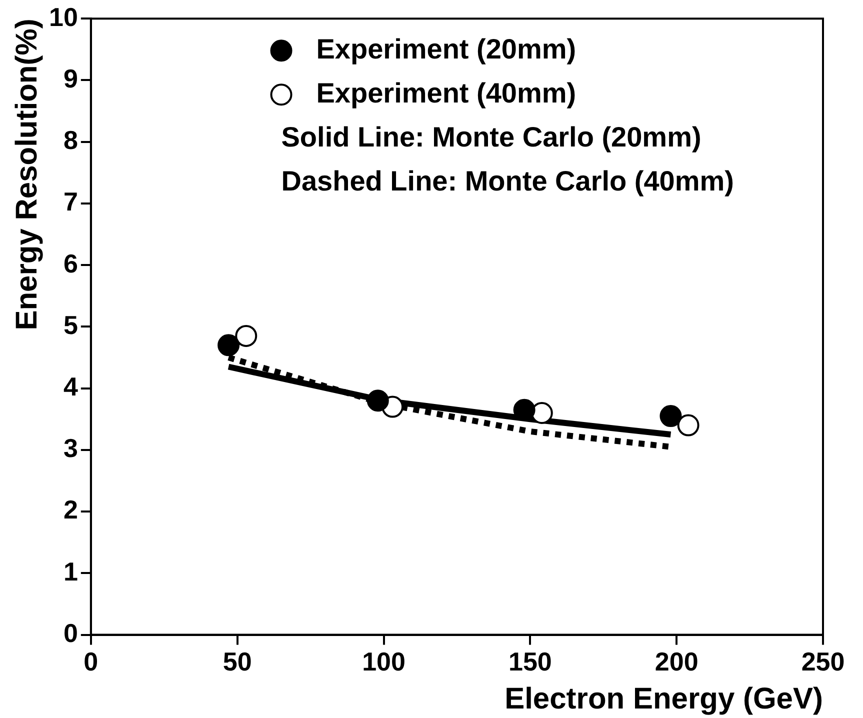 Image resolution: width=863 pixels, height=718 pixels. I want to click on y-tick-label: 4, so click(70, 386).